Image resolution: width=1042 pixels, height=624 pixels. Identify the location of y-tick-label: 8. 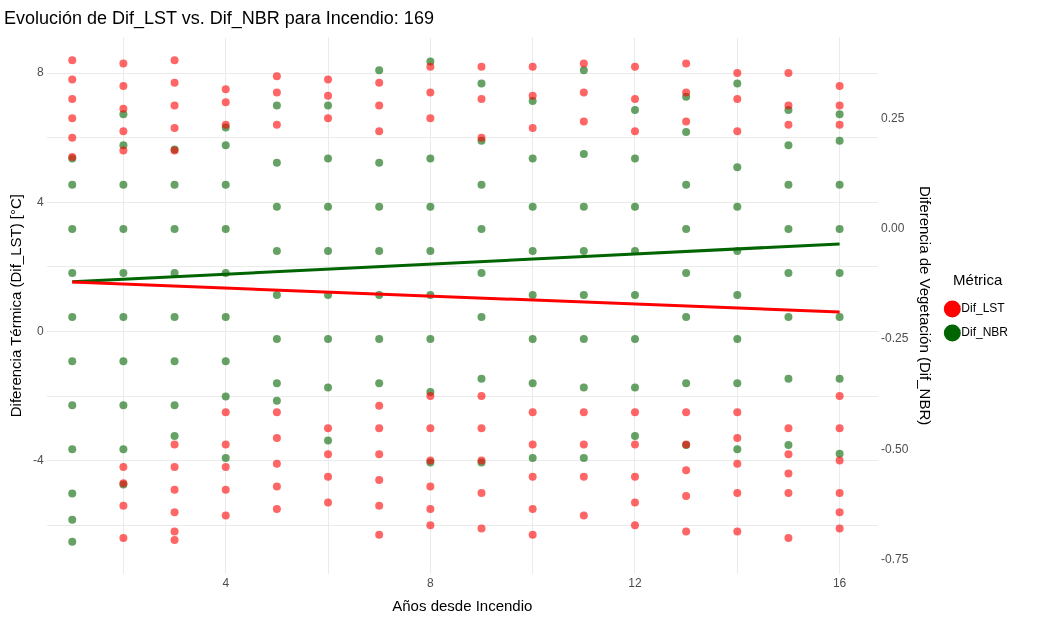
(40, 72).